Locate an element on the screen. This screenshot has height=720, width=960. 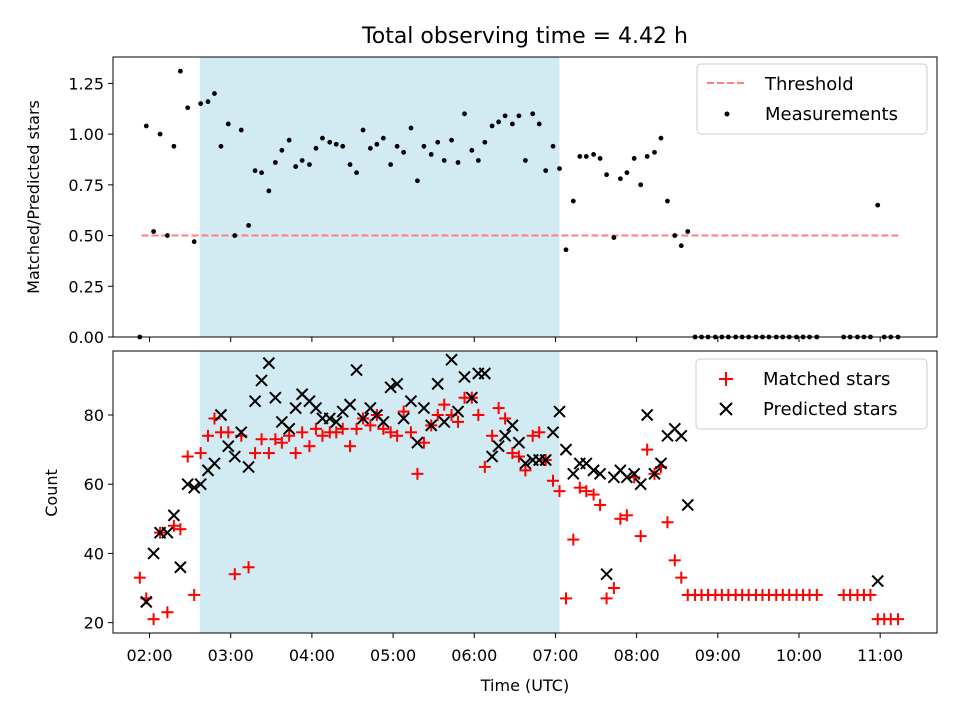
bottom-y-label: Count is located at coordinates (51, 493).